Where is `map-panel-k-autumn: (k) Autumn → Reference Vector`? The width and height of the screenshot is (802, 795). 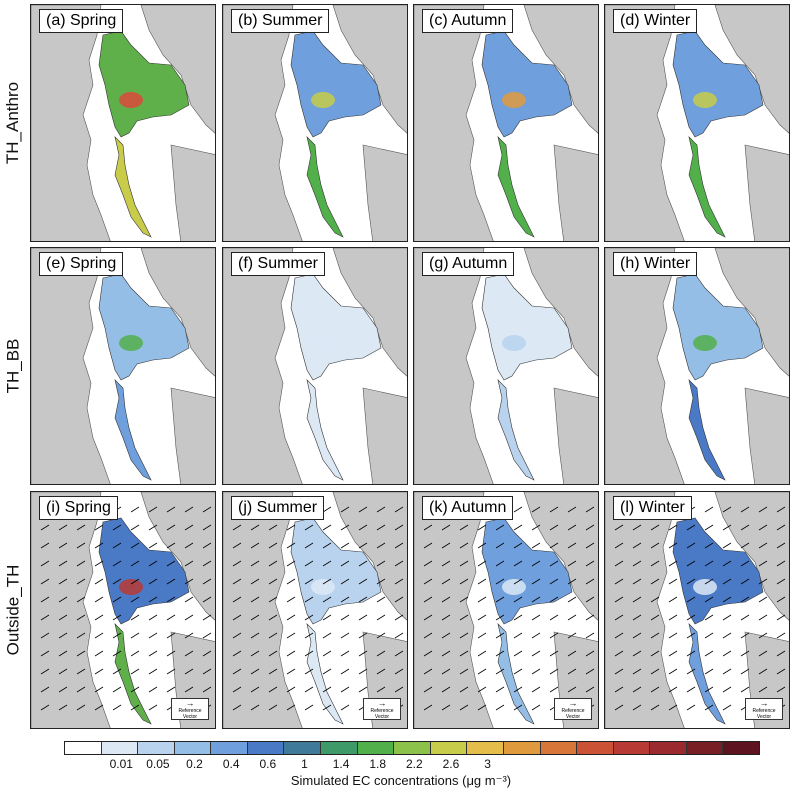
map-panel-k-autumn: (k) Autumn → Reference Vector is located at coordinates (506, 610).